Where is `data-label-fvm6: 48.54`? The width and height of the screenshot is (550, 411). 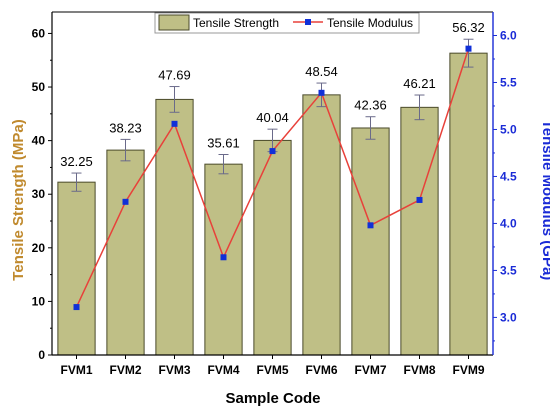 data-label-fvm6: 48.54 is located at coordinates (321, 71).